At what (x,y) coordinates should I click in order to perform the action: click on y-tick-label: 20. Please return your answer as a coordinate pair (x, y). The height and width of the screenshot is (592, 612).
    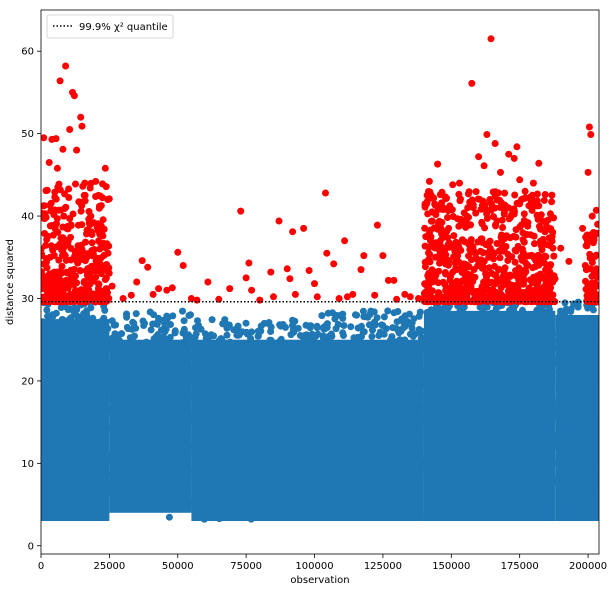
    Looking at the image, I should click on (27, 381).